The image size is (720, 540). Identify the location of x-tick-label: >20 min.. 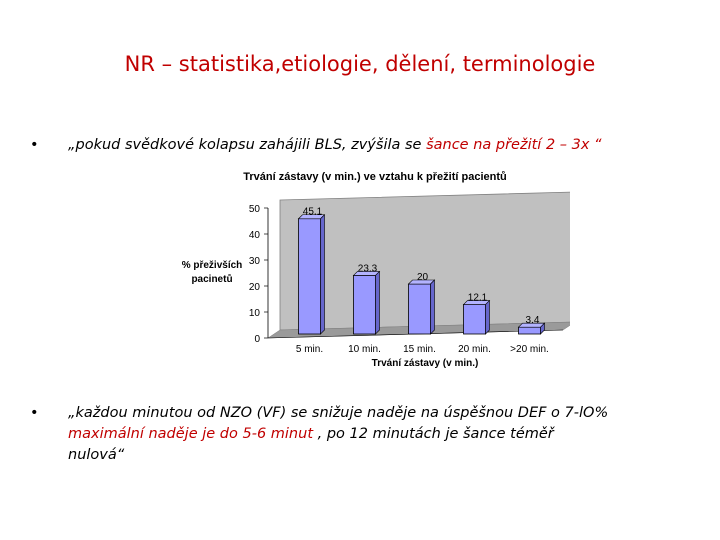
(529, 349).